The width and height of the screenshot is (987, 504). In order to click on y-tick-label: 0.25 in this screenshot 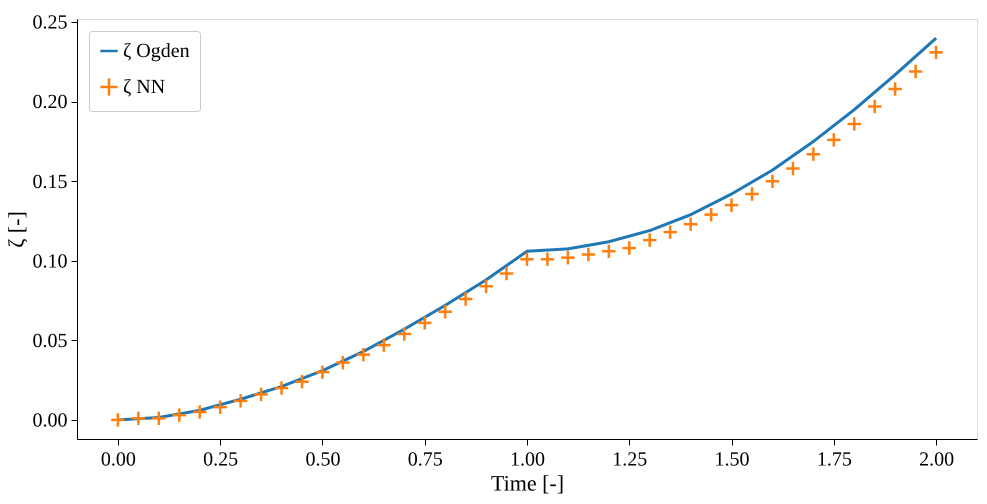, I will do `click(50, 23)`.